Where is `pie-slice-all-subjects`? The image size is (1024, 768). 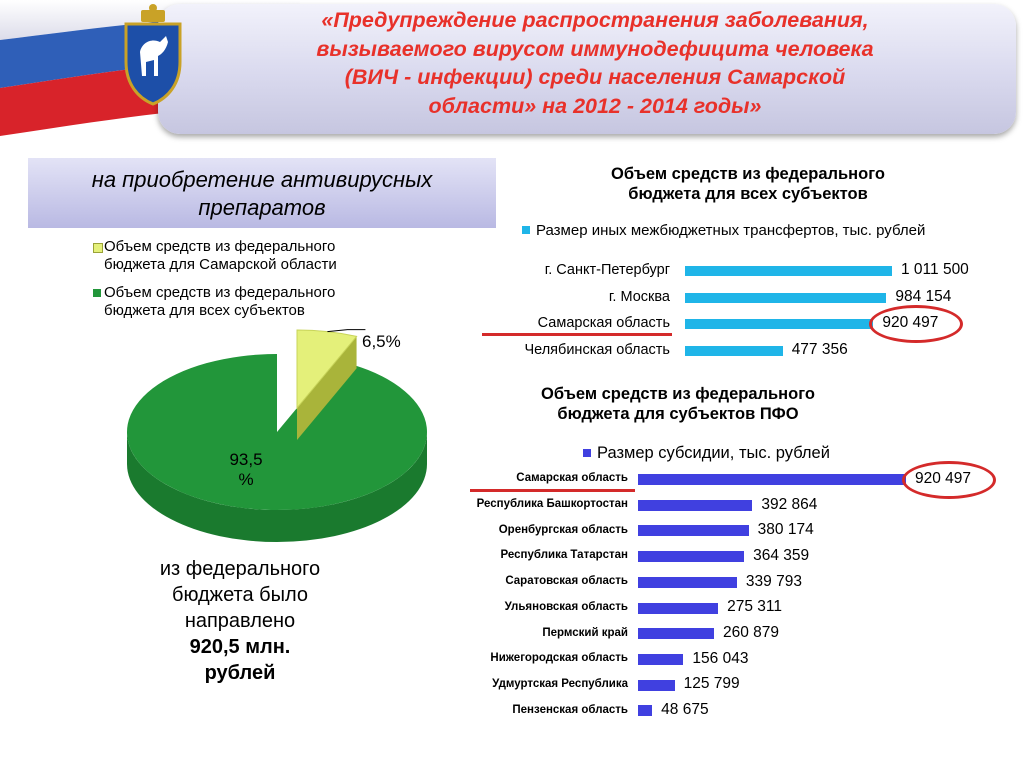 pie-slice-all-subjects is located at coordinates (276, 432).